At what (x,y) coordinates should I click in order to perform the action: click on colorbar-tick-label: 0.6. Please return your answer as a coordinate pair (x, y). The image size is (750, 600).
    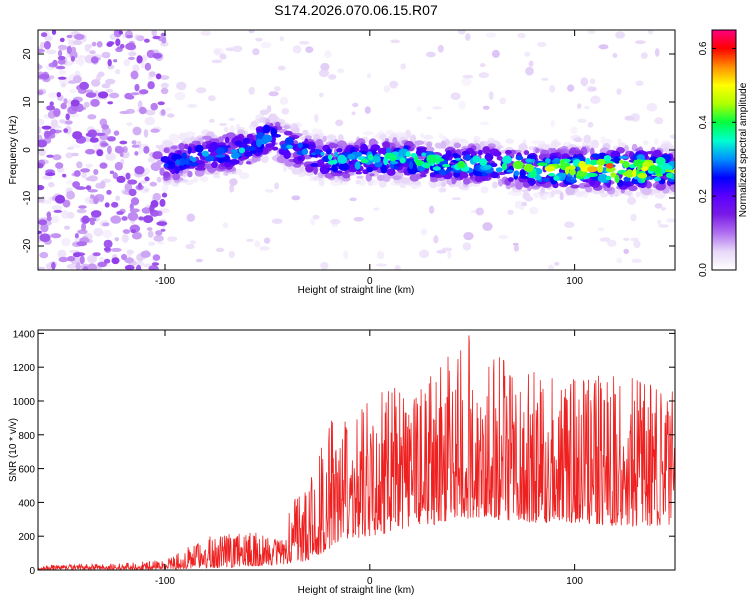
    Looking at the image, I should click on (703, 48).